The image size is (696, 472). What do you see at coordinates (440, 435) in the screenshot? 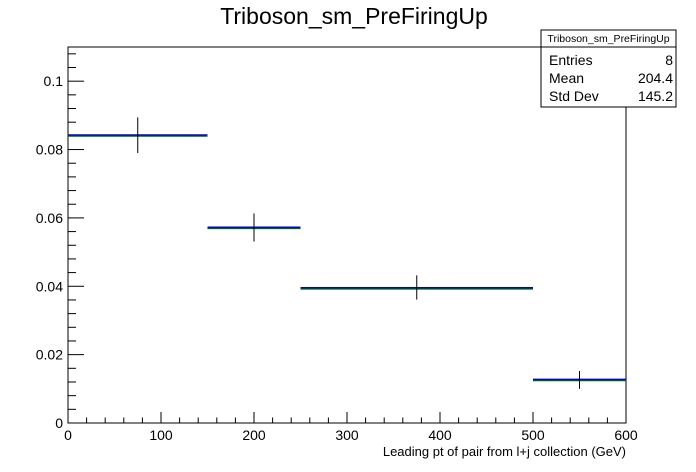
I see `x-tick-label: 400` at bounding box center [440, 435].